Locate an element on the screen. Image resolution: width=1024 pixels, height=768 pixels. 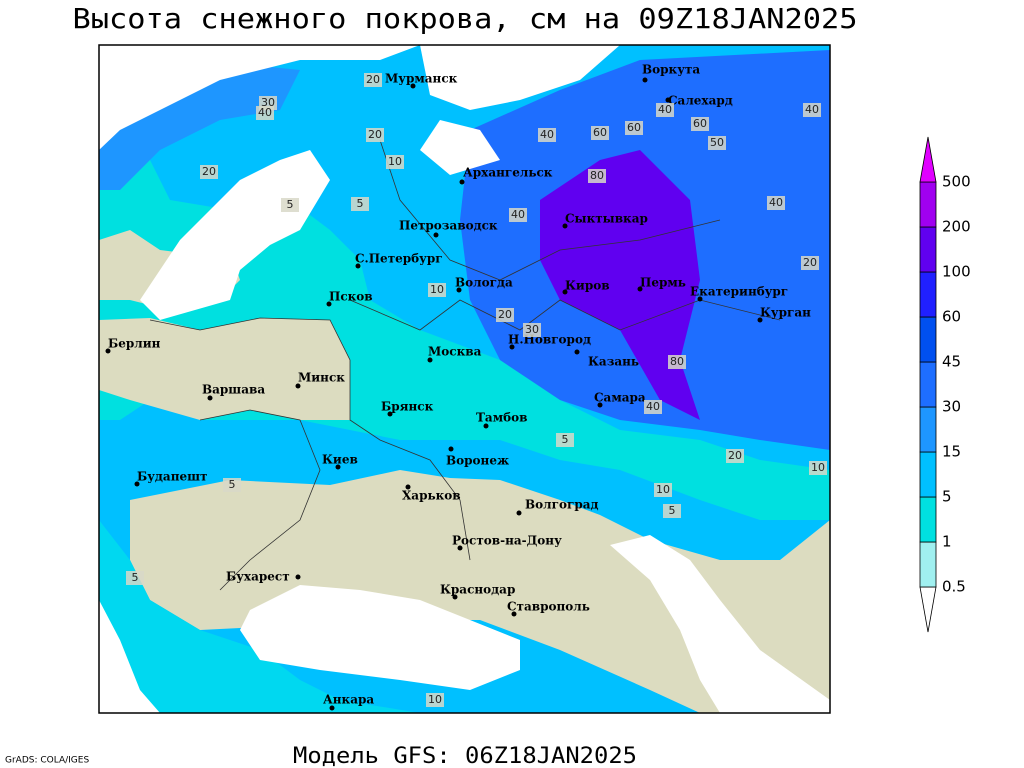
city-label: Краснодар is located at coordinates (477, 590).